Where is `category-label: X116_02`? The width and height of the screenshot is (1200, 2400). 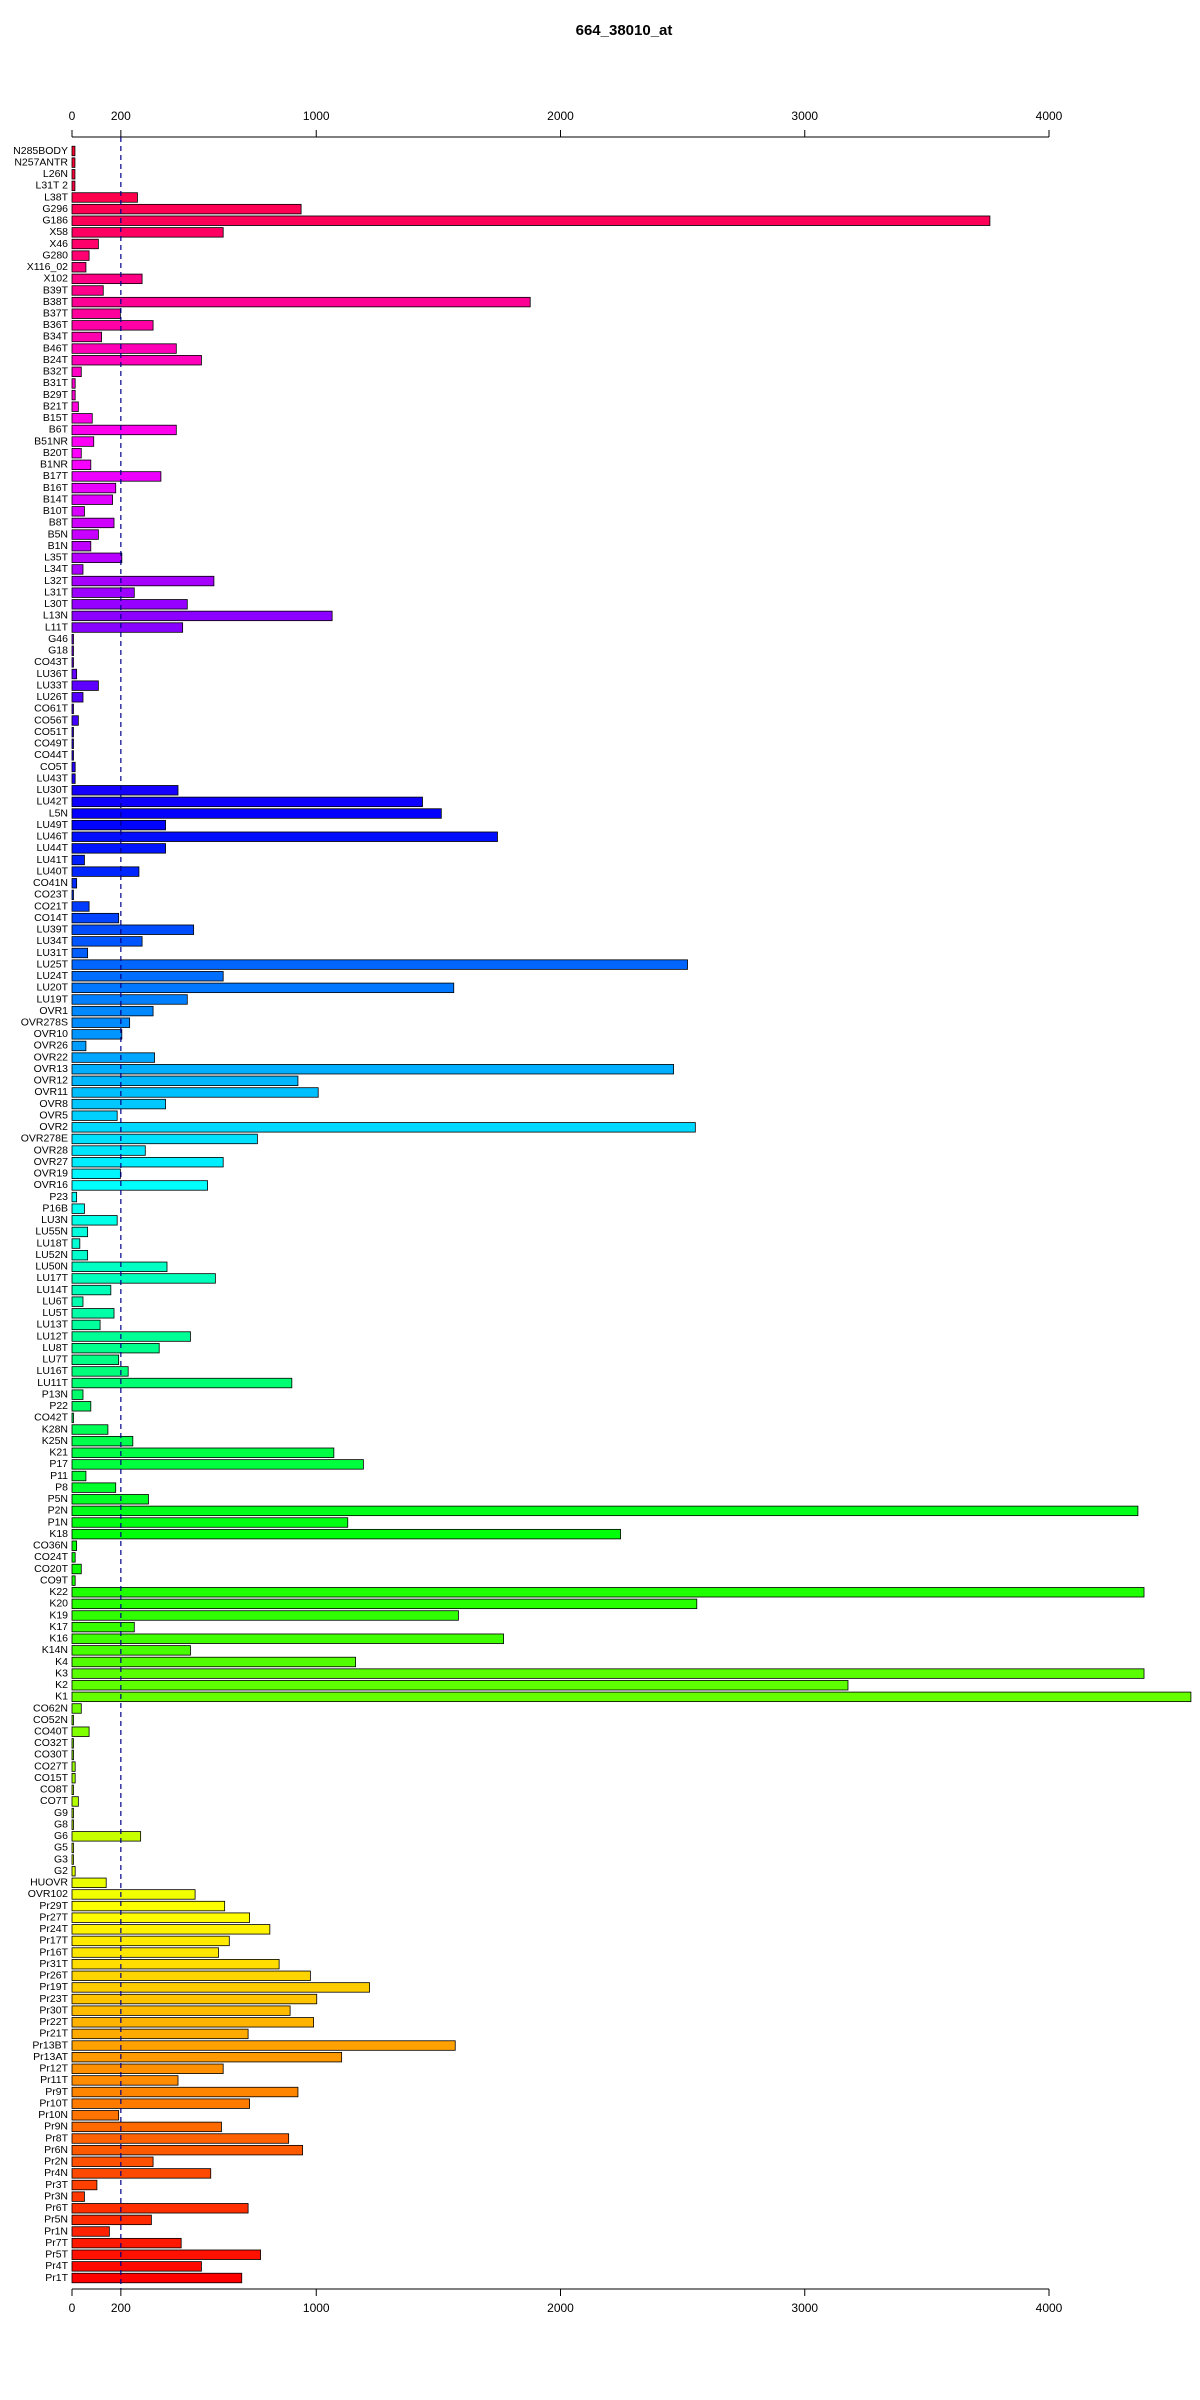
category-label: X116_02 is located at coordinates (47, 267).